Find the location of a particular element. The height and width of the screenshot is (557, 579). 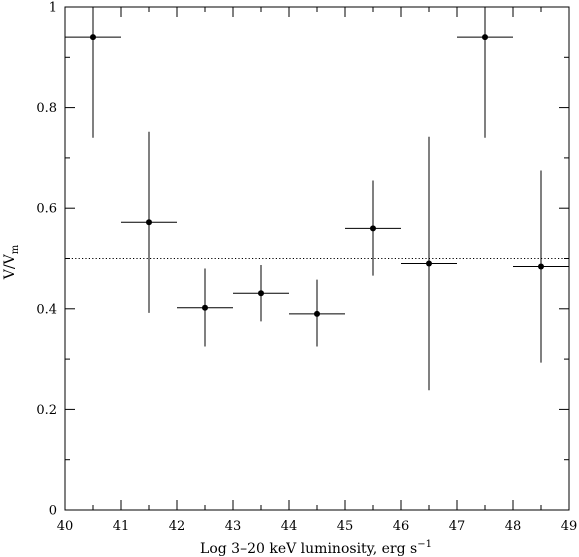

x-tick-label: 40 is located at coordinates (65, 526).